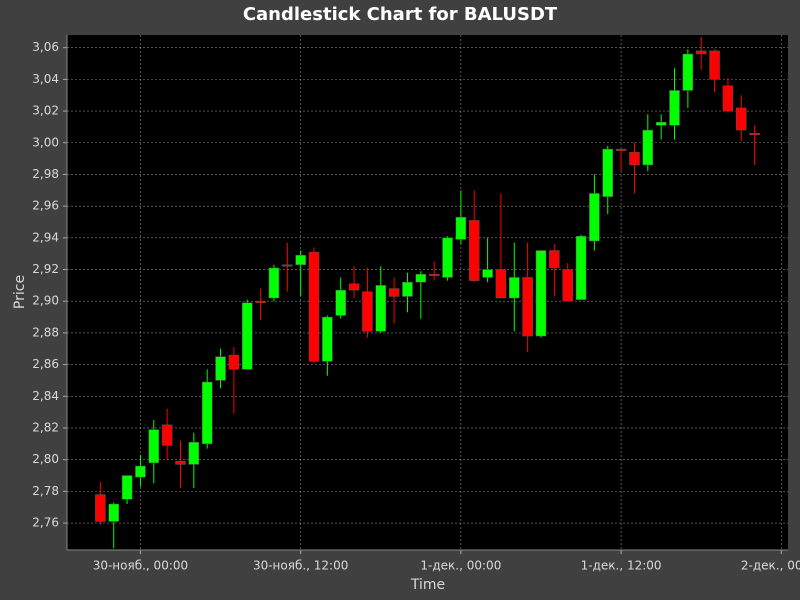 The height and width of the screenshot is (600, 800). Describe the element at coordinates (45, 206) in the screenshot. I see `y-tick-label: 2,96` at that location.